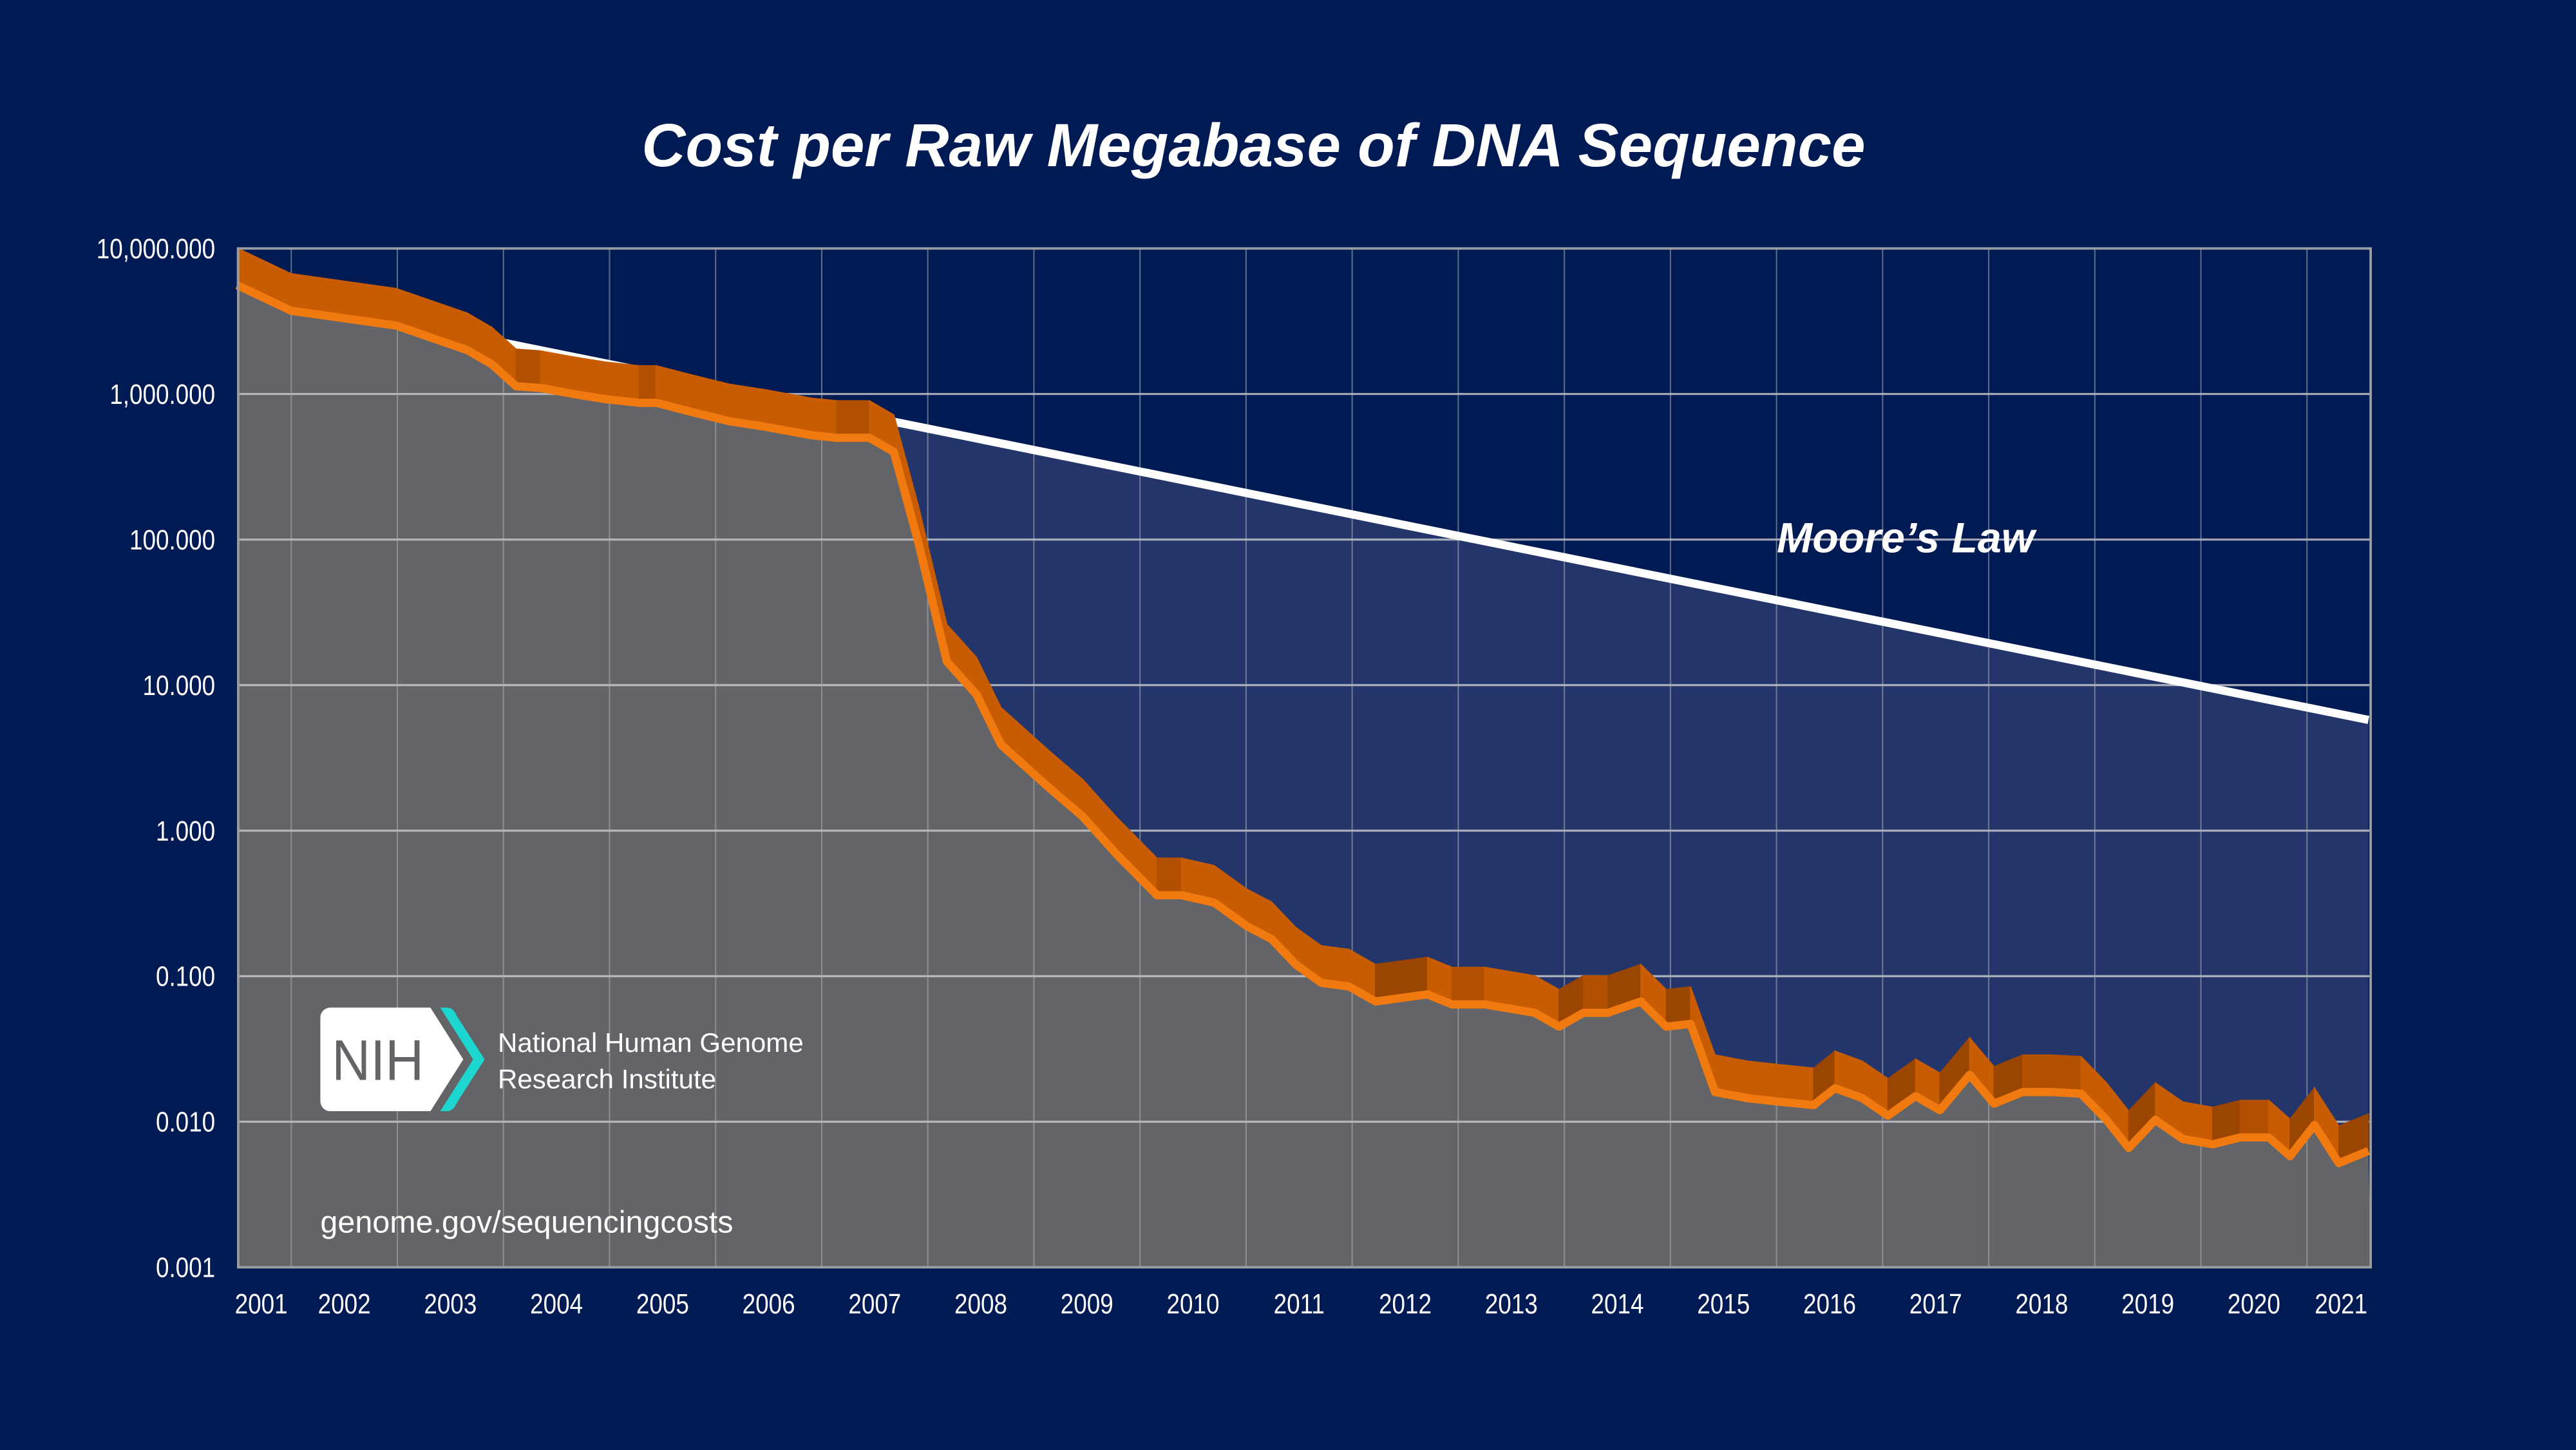 The height and width of the screenshot is (1450, 2576). I want to click on x-tick-label: 2021, so click(2341, 1303).